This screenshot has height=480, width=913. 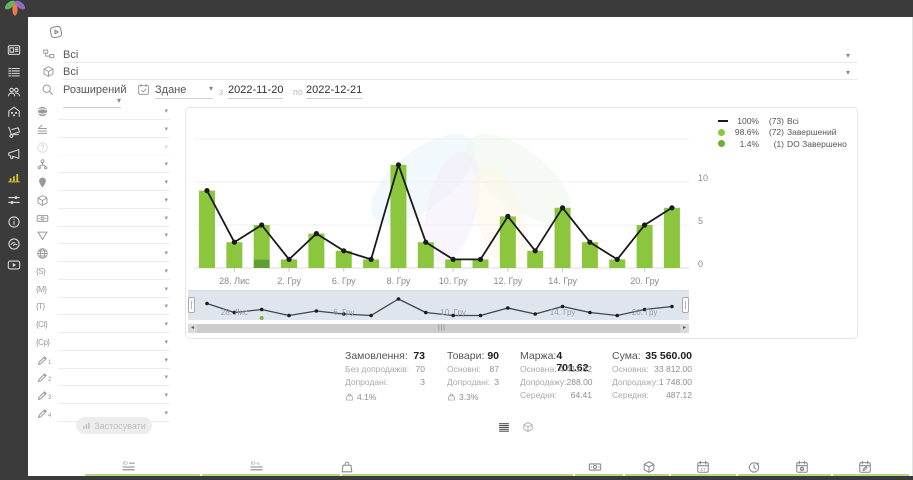 I want to click on date-type-select: Здане ▾, so click(x=184, y=91).